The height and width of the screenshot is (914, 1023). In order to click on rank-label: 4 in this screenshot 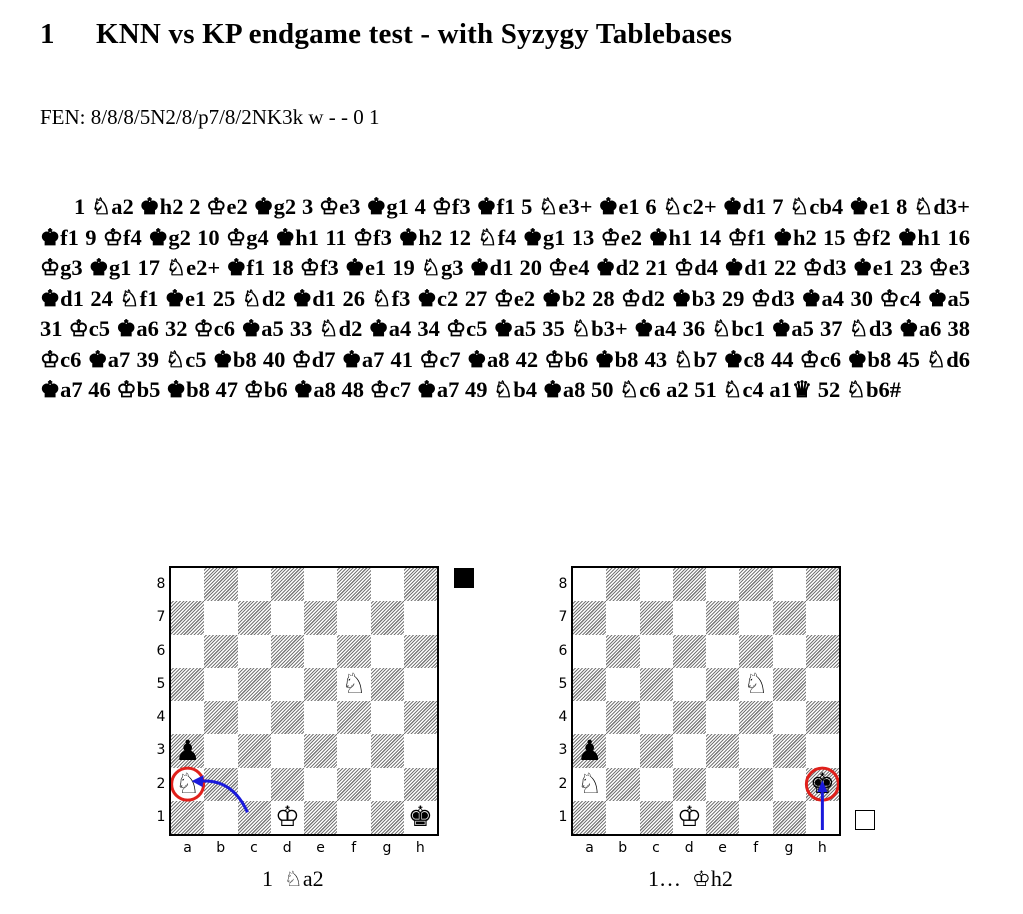, I will do `click(161, 717)`.